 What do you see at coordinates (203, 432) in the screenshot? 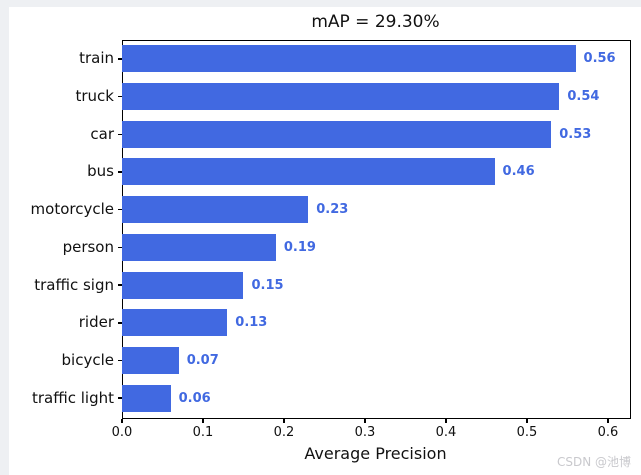
I see `x-tick-label: 0.1` at bounding box center [203, 432].